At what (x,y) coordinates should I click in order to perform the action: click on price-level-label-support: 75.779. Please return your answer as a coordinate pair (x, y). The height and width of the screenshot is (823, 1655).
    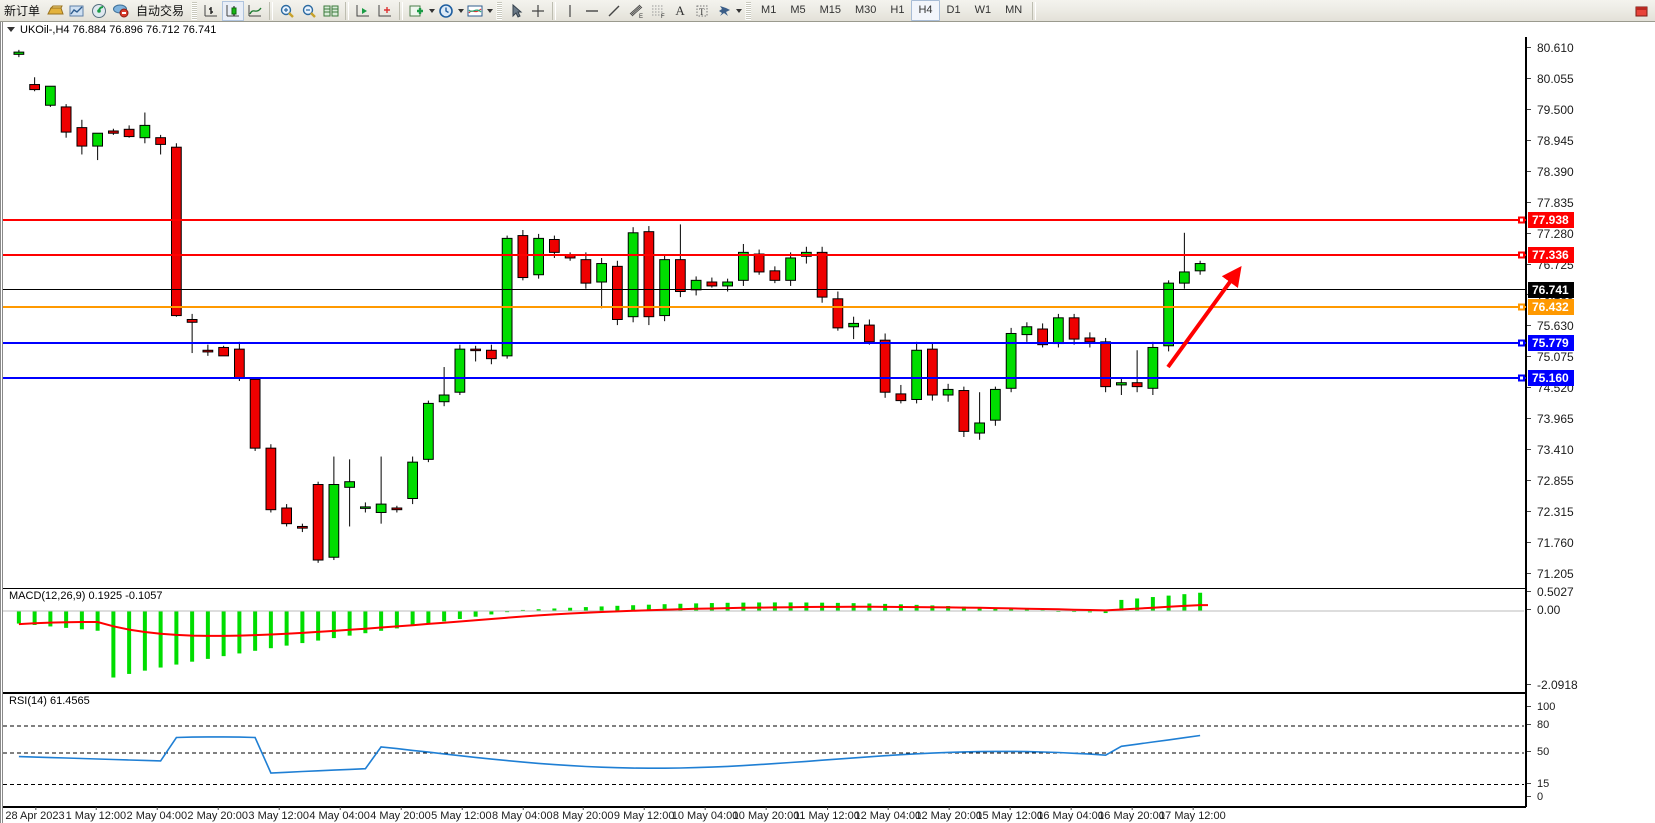
    Looking at the image, I should click on (1551, 343).